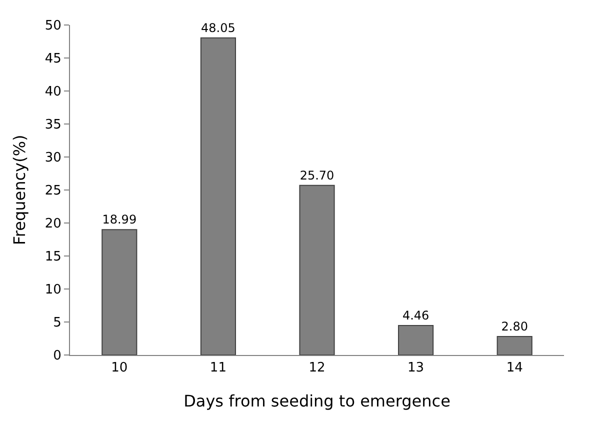  I want to click on y-tick-label: 30, so click(53, 158).